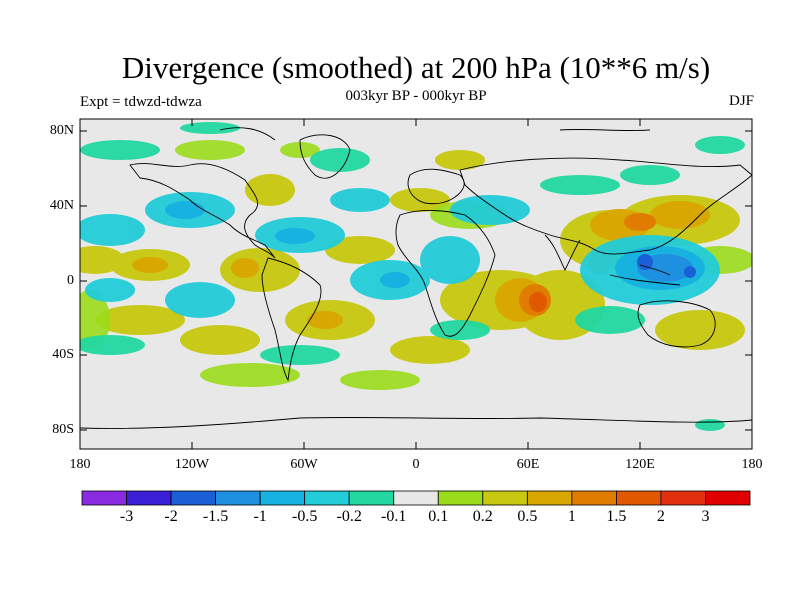  Describe the element at coordinates (571, 516) in the screenshot. I see `colorbar-tick-label: 1` at that location.